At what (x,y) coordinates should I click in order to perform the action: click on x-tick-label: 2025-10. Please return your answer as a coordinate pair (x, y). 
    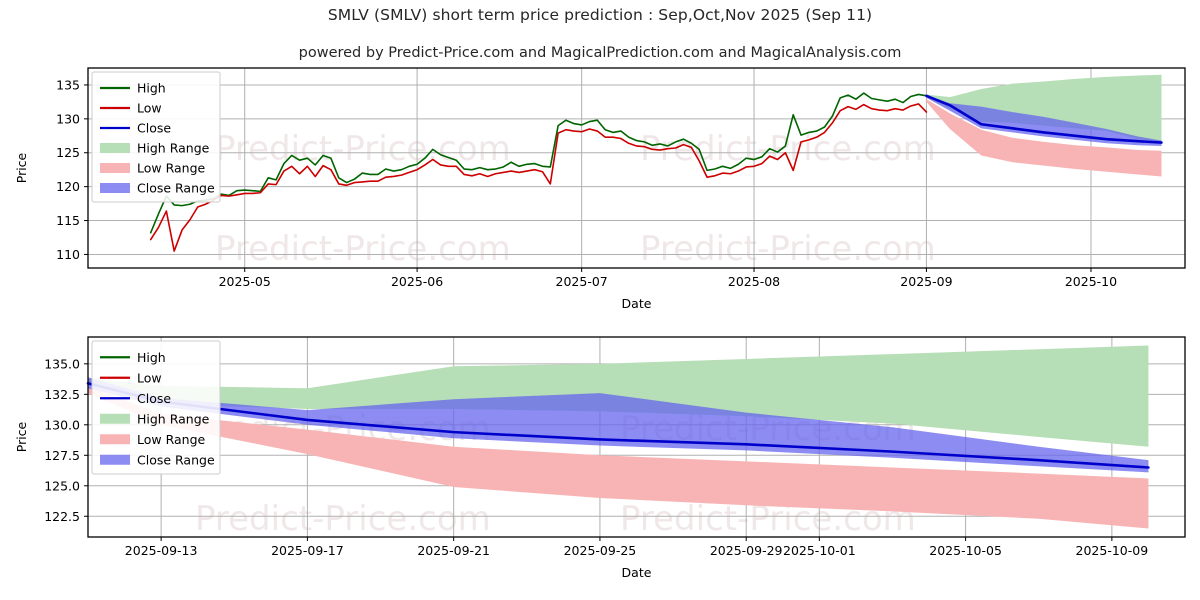
    Looking at the image, I should click on (1091, 281).